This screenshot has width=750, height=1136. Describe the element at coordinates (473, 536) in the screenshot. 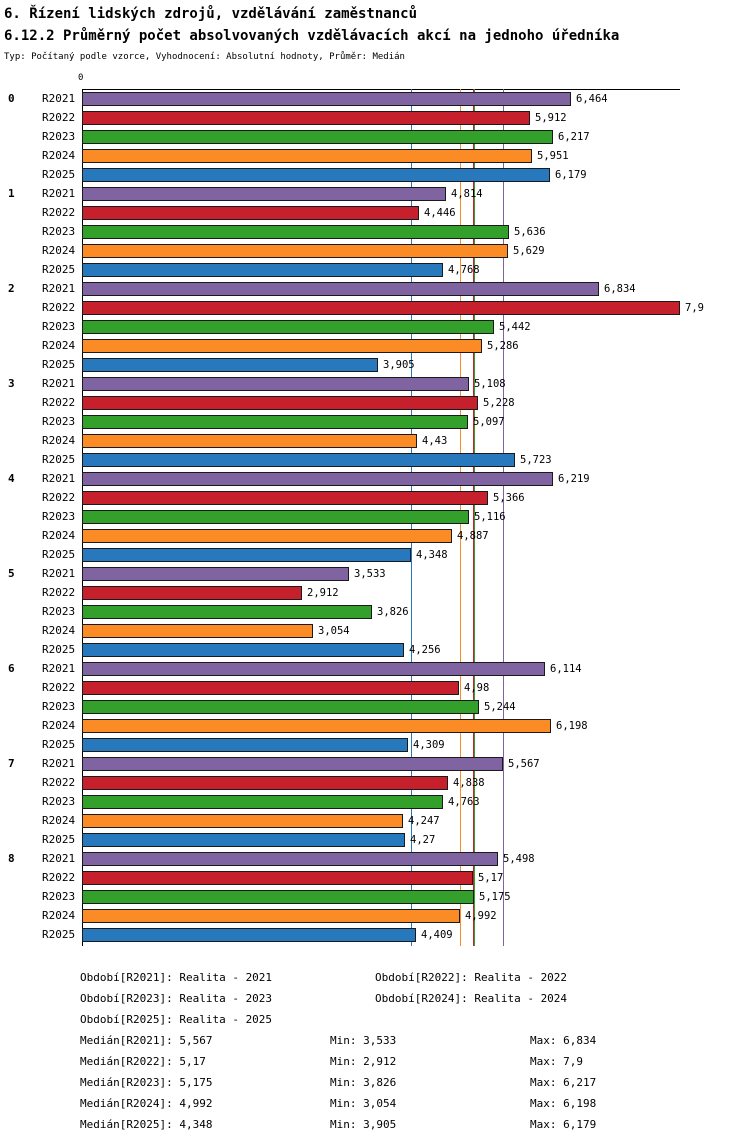

I see `bar-value-label-r2024-g4: 4,887` at that location.